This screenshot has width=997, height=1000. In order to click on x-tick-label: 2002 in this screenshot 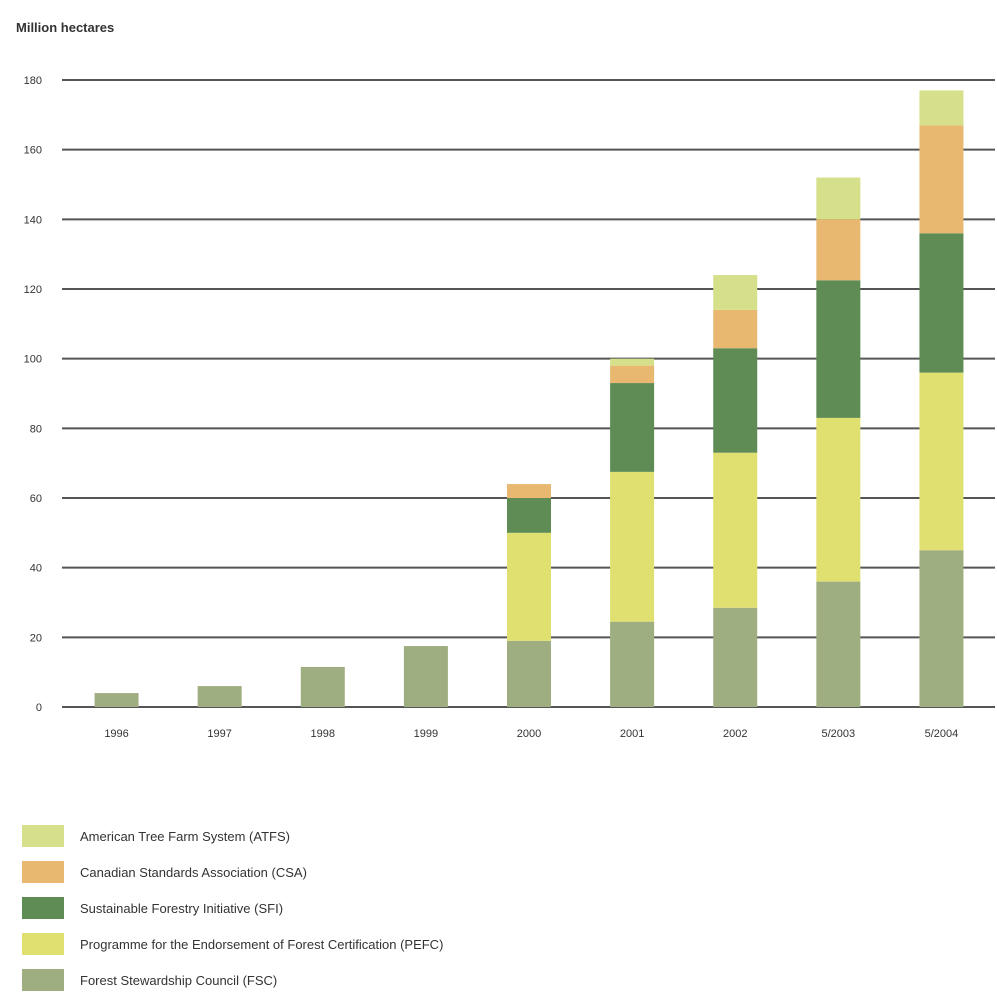, I will do `click(735, 734)`.